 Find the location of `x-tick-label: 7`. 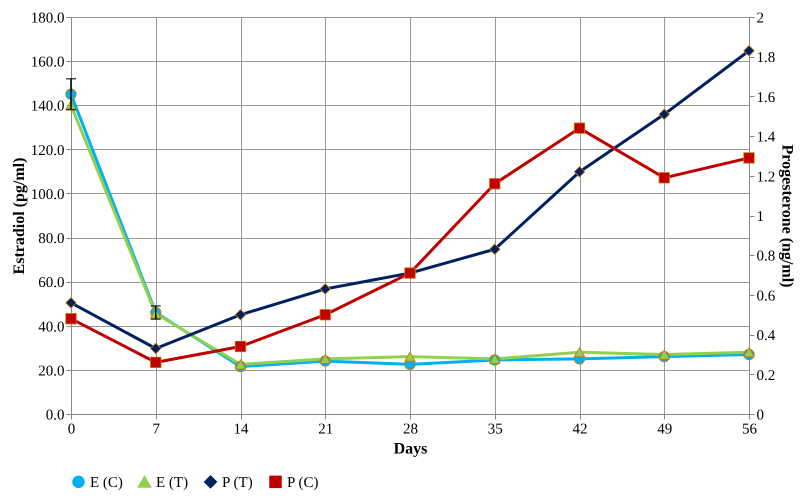

x-tick-label: 7 is located at coordinates (156, 430).